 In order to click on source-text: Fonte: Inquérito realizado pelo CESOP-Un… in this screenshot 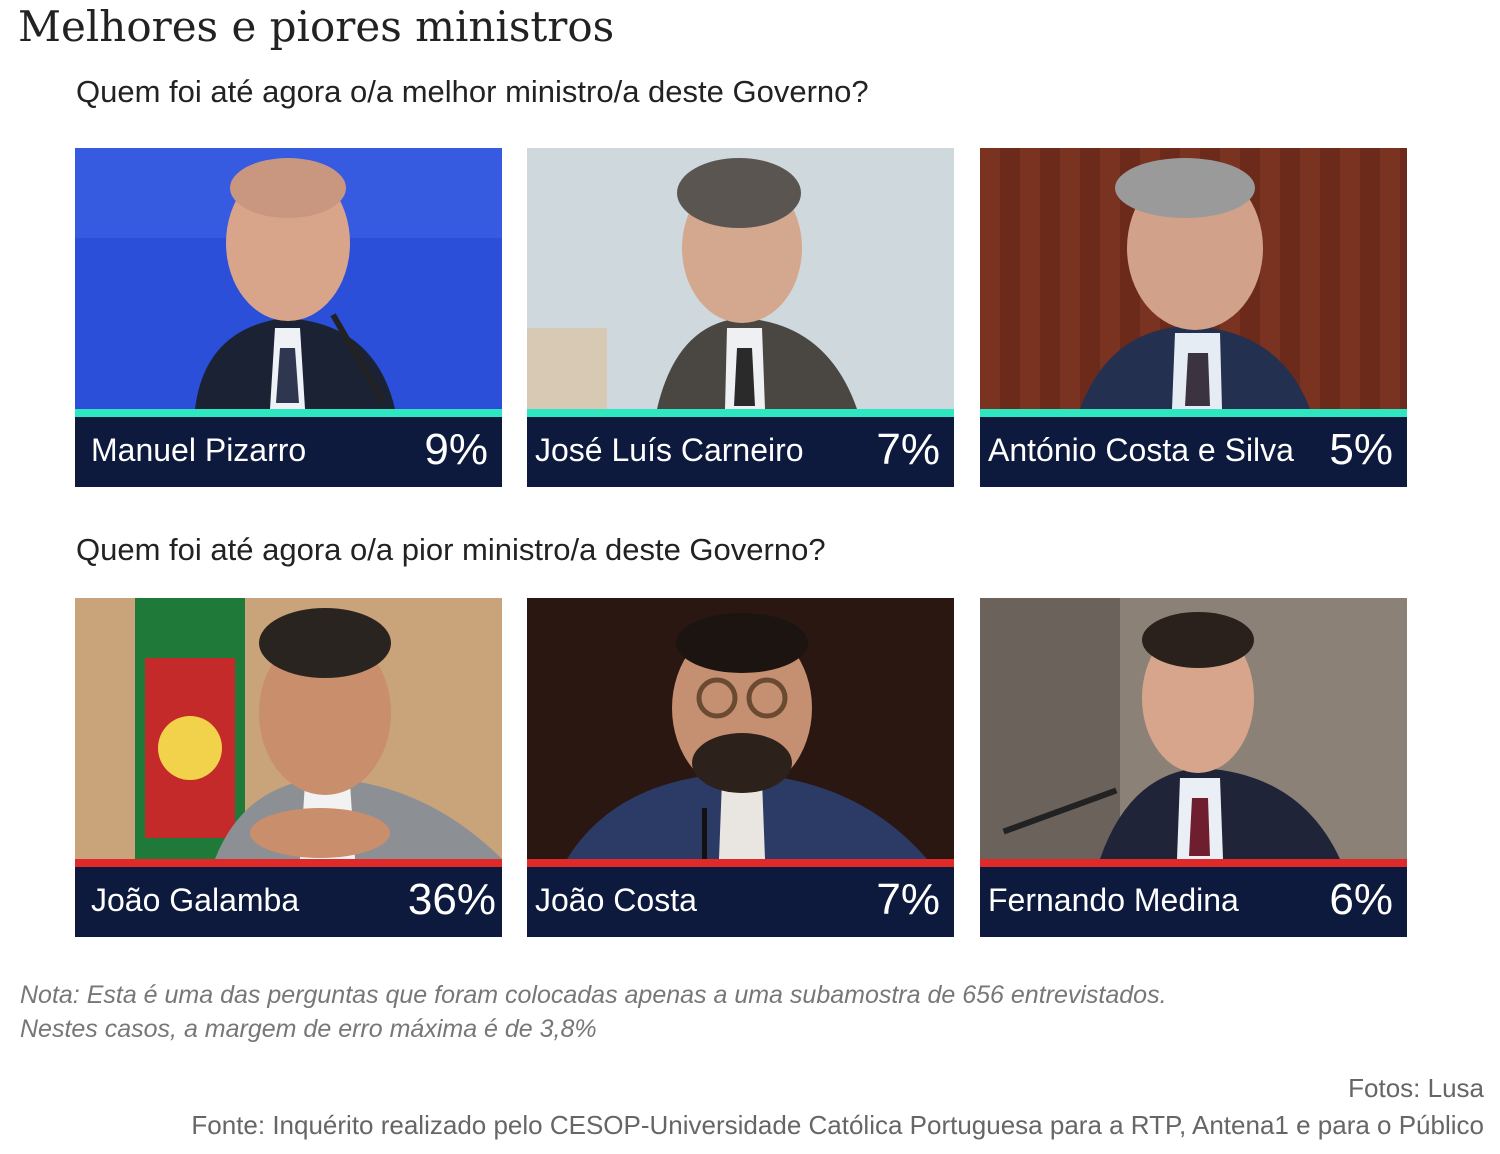, I will do `click(837, 1125)`.